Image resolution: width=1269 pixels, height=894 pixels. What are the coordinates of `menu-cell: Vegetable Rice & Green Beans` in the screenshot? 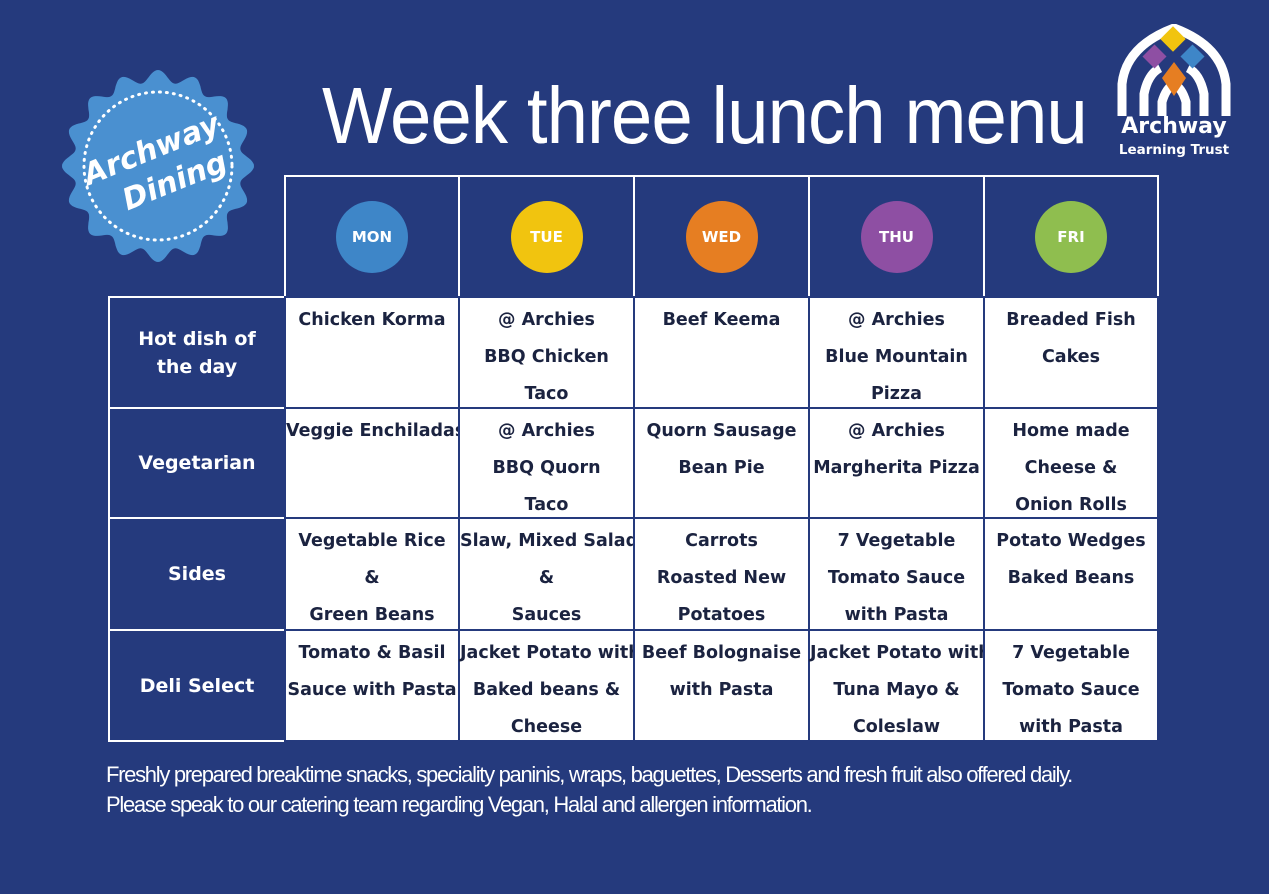 It's located at (372, 574).